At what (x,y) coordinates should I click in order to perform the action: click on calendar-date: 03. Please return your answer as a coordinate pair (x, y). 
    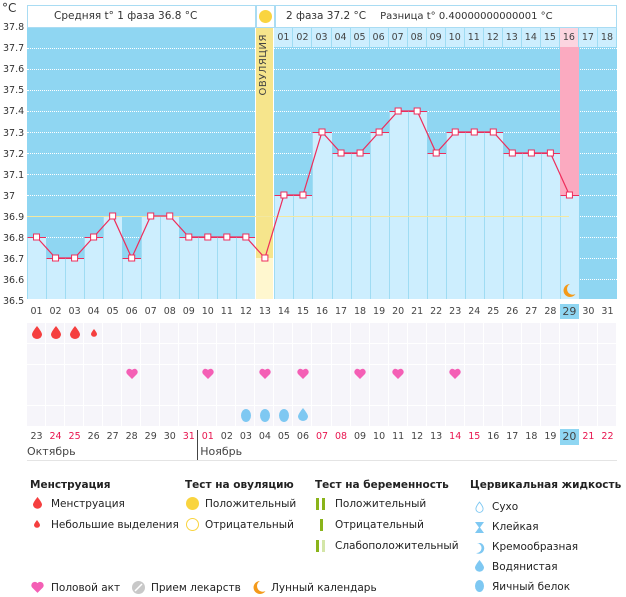
    Looking at the image, I should click on (245, 436).